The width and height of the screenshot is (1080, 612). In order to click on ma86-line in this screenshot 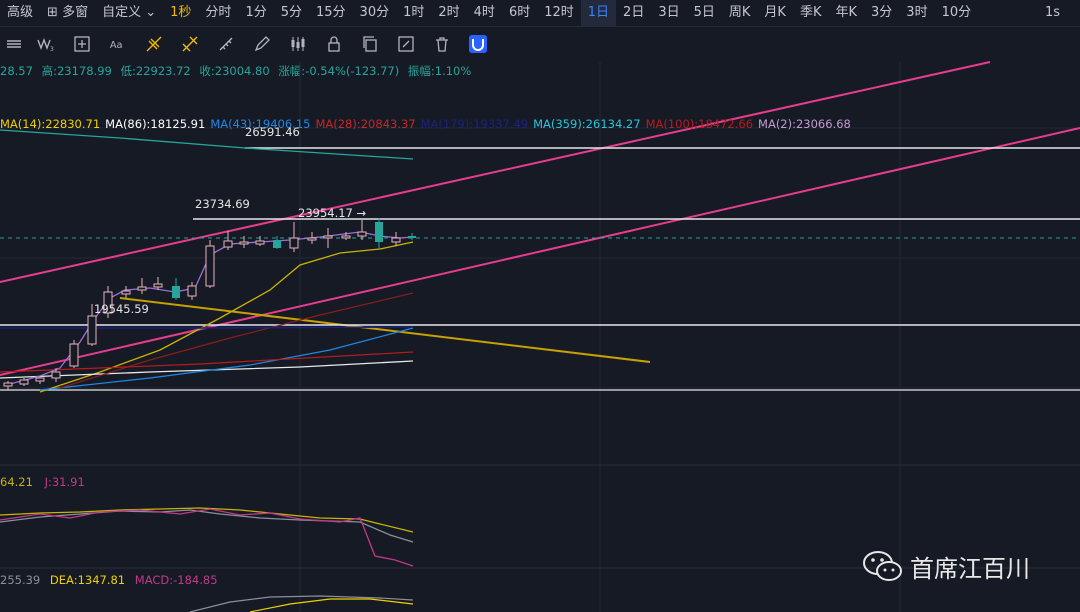, I will do `click(207, 369)`.